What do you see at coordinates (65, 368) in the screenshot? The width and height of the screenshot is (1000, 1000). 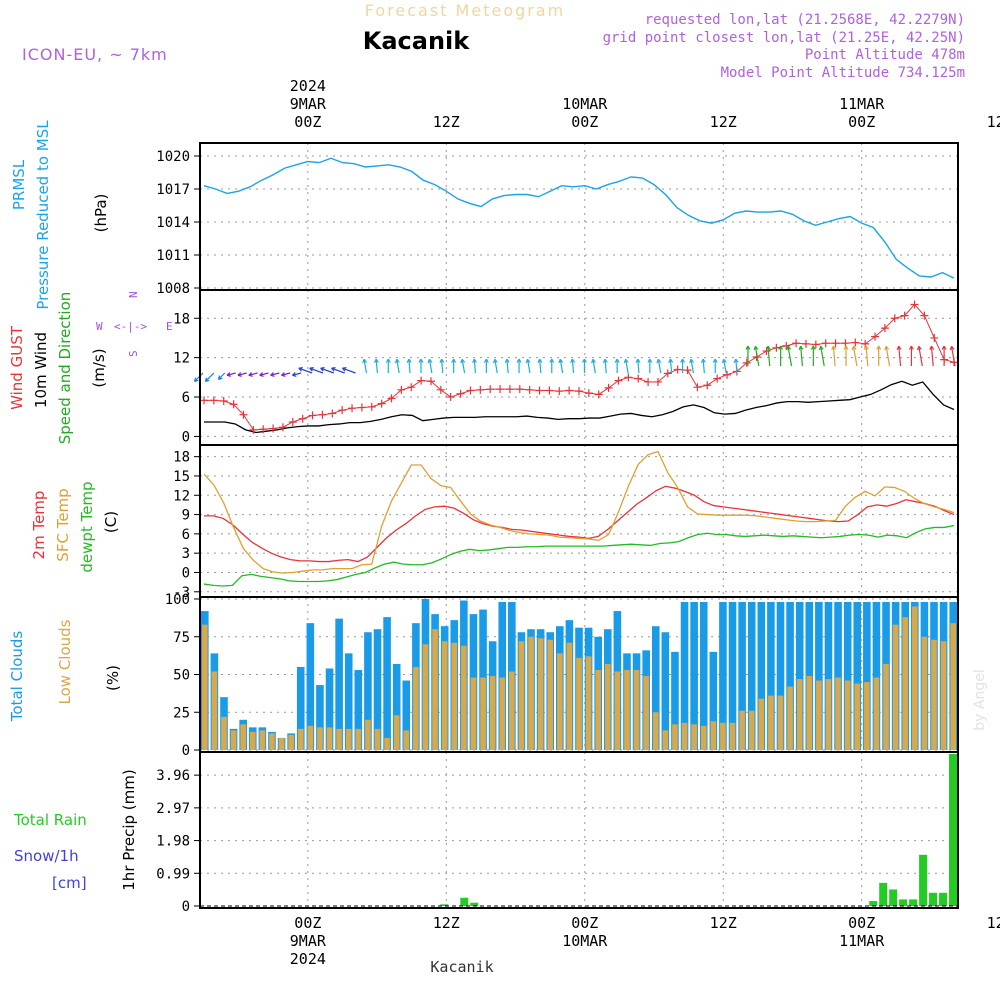 I see `wind-direction-label: Speed and Direction` at bounding box center [65, 368].